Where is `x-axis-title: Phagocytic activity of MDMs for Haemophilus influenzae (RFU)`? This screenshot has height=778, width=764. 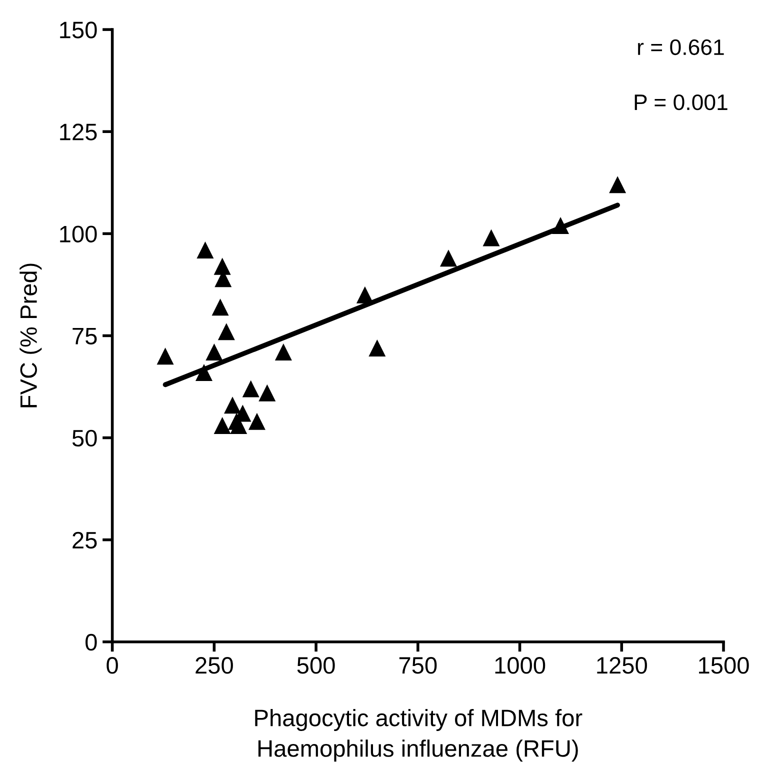
x-axis-title: Phagocytic activity of MDMs for Haemophilus influenzae (RFU) is located at coordinates (418, 735).